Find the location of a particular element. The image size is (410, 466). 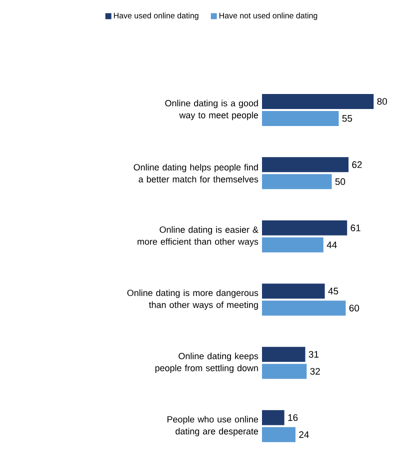

data-label: 80 is located at coordinates (382, 101).